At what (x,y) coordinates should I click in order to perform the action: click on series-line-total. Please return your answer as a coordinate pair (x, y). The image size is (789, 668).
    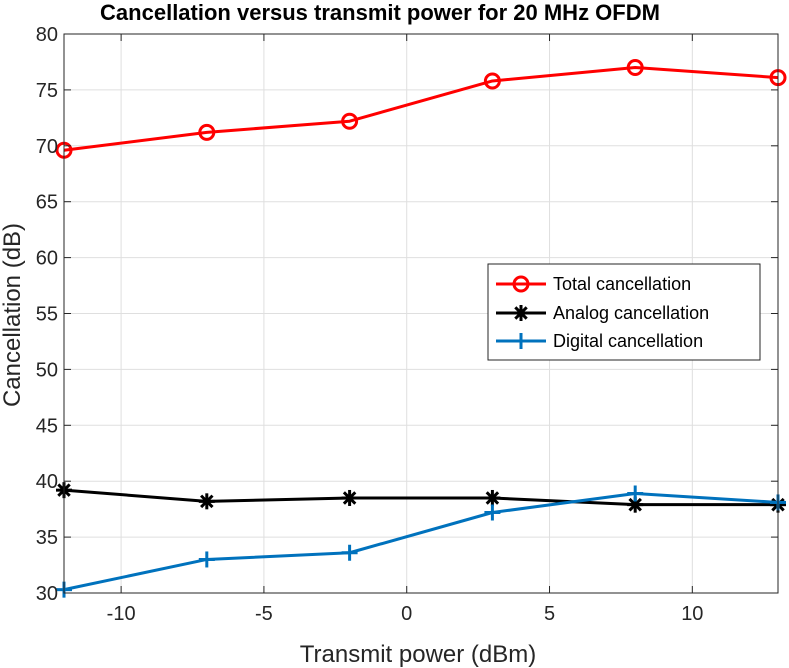
    Looking at the image, I should click on (421, 109).